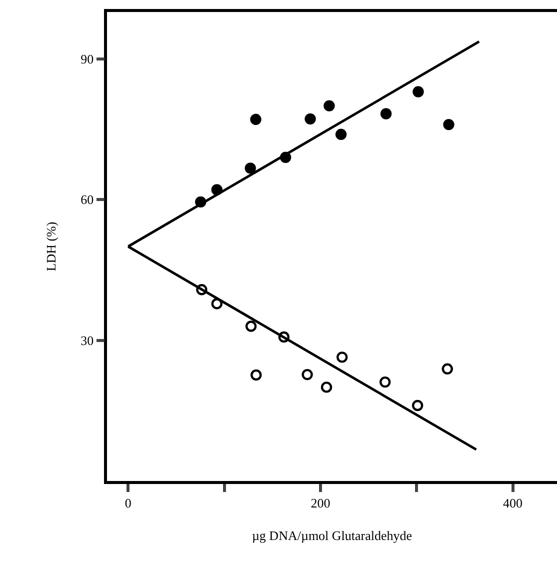 The width and height of the screenshot is (557, 565). What do you see at coordinates (513, 502) in the screenshot?
I see `x-tick-label: 400` at bounding box center [513, 502].